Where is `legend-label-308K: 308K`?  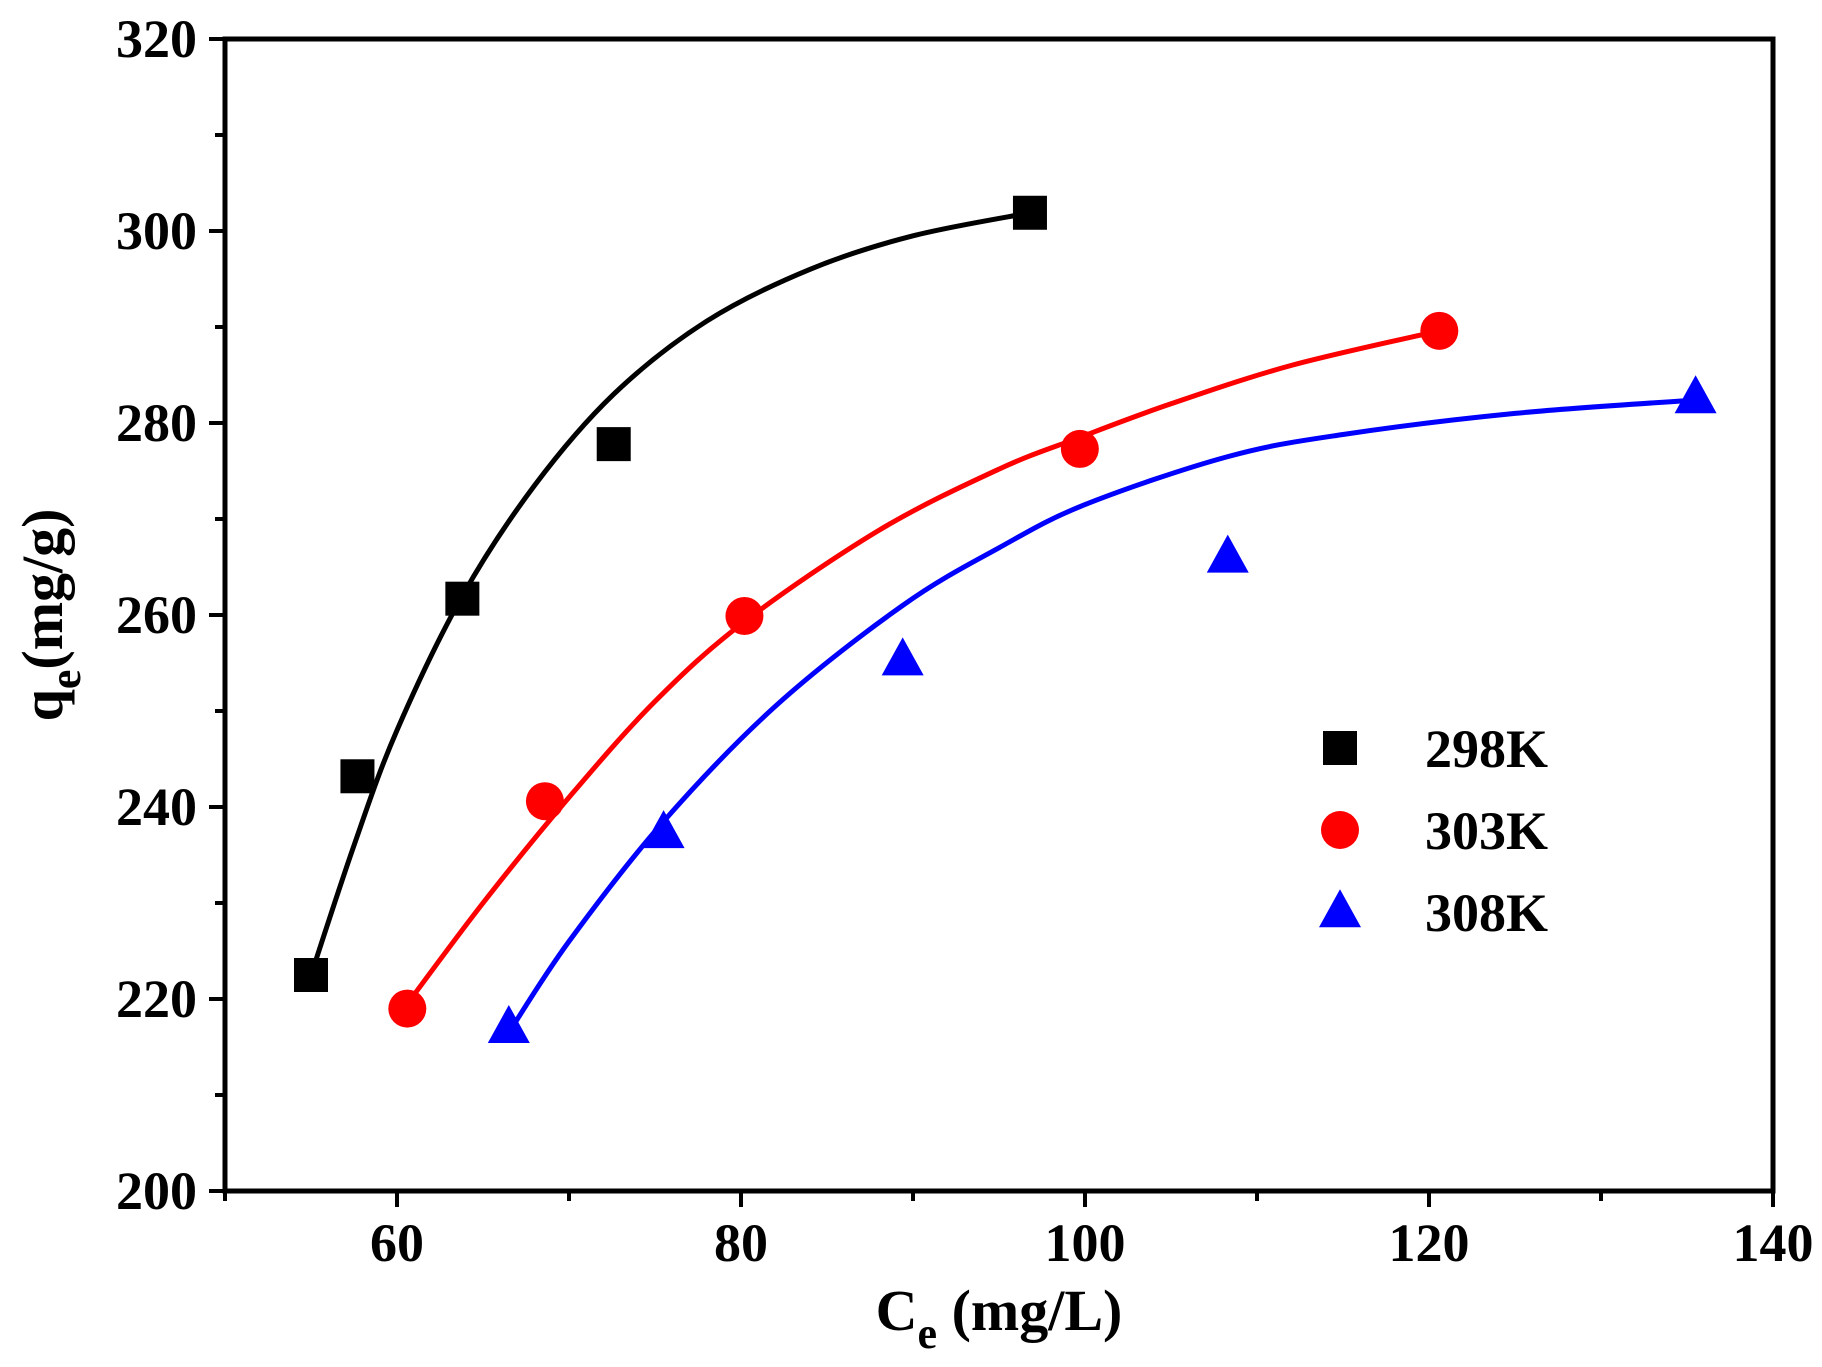
legend-label-308K: 308K is located at coordinates (1486, 913).